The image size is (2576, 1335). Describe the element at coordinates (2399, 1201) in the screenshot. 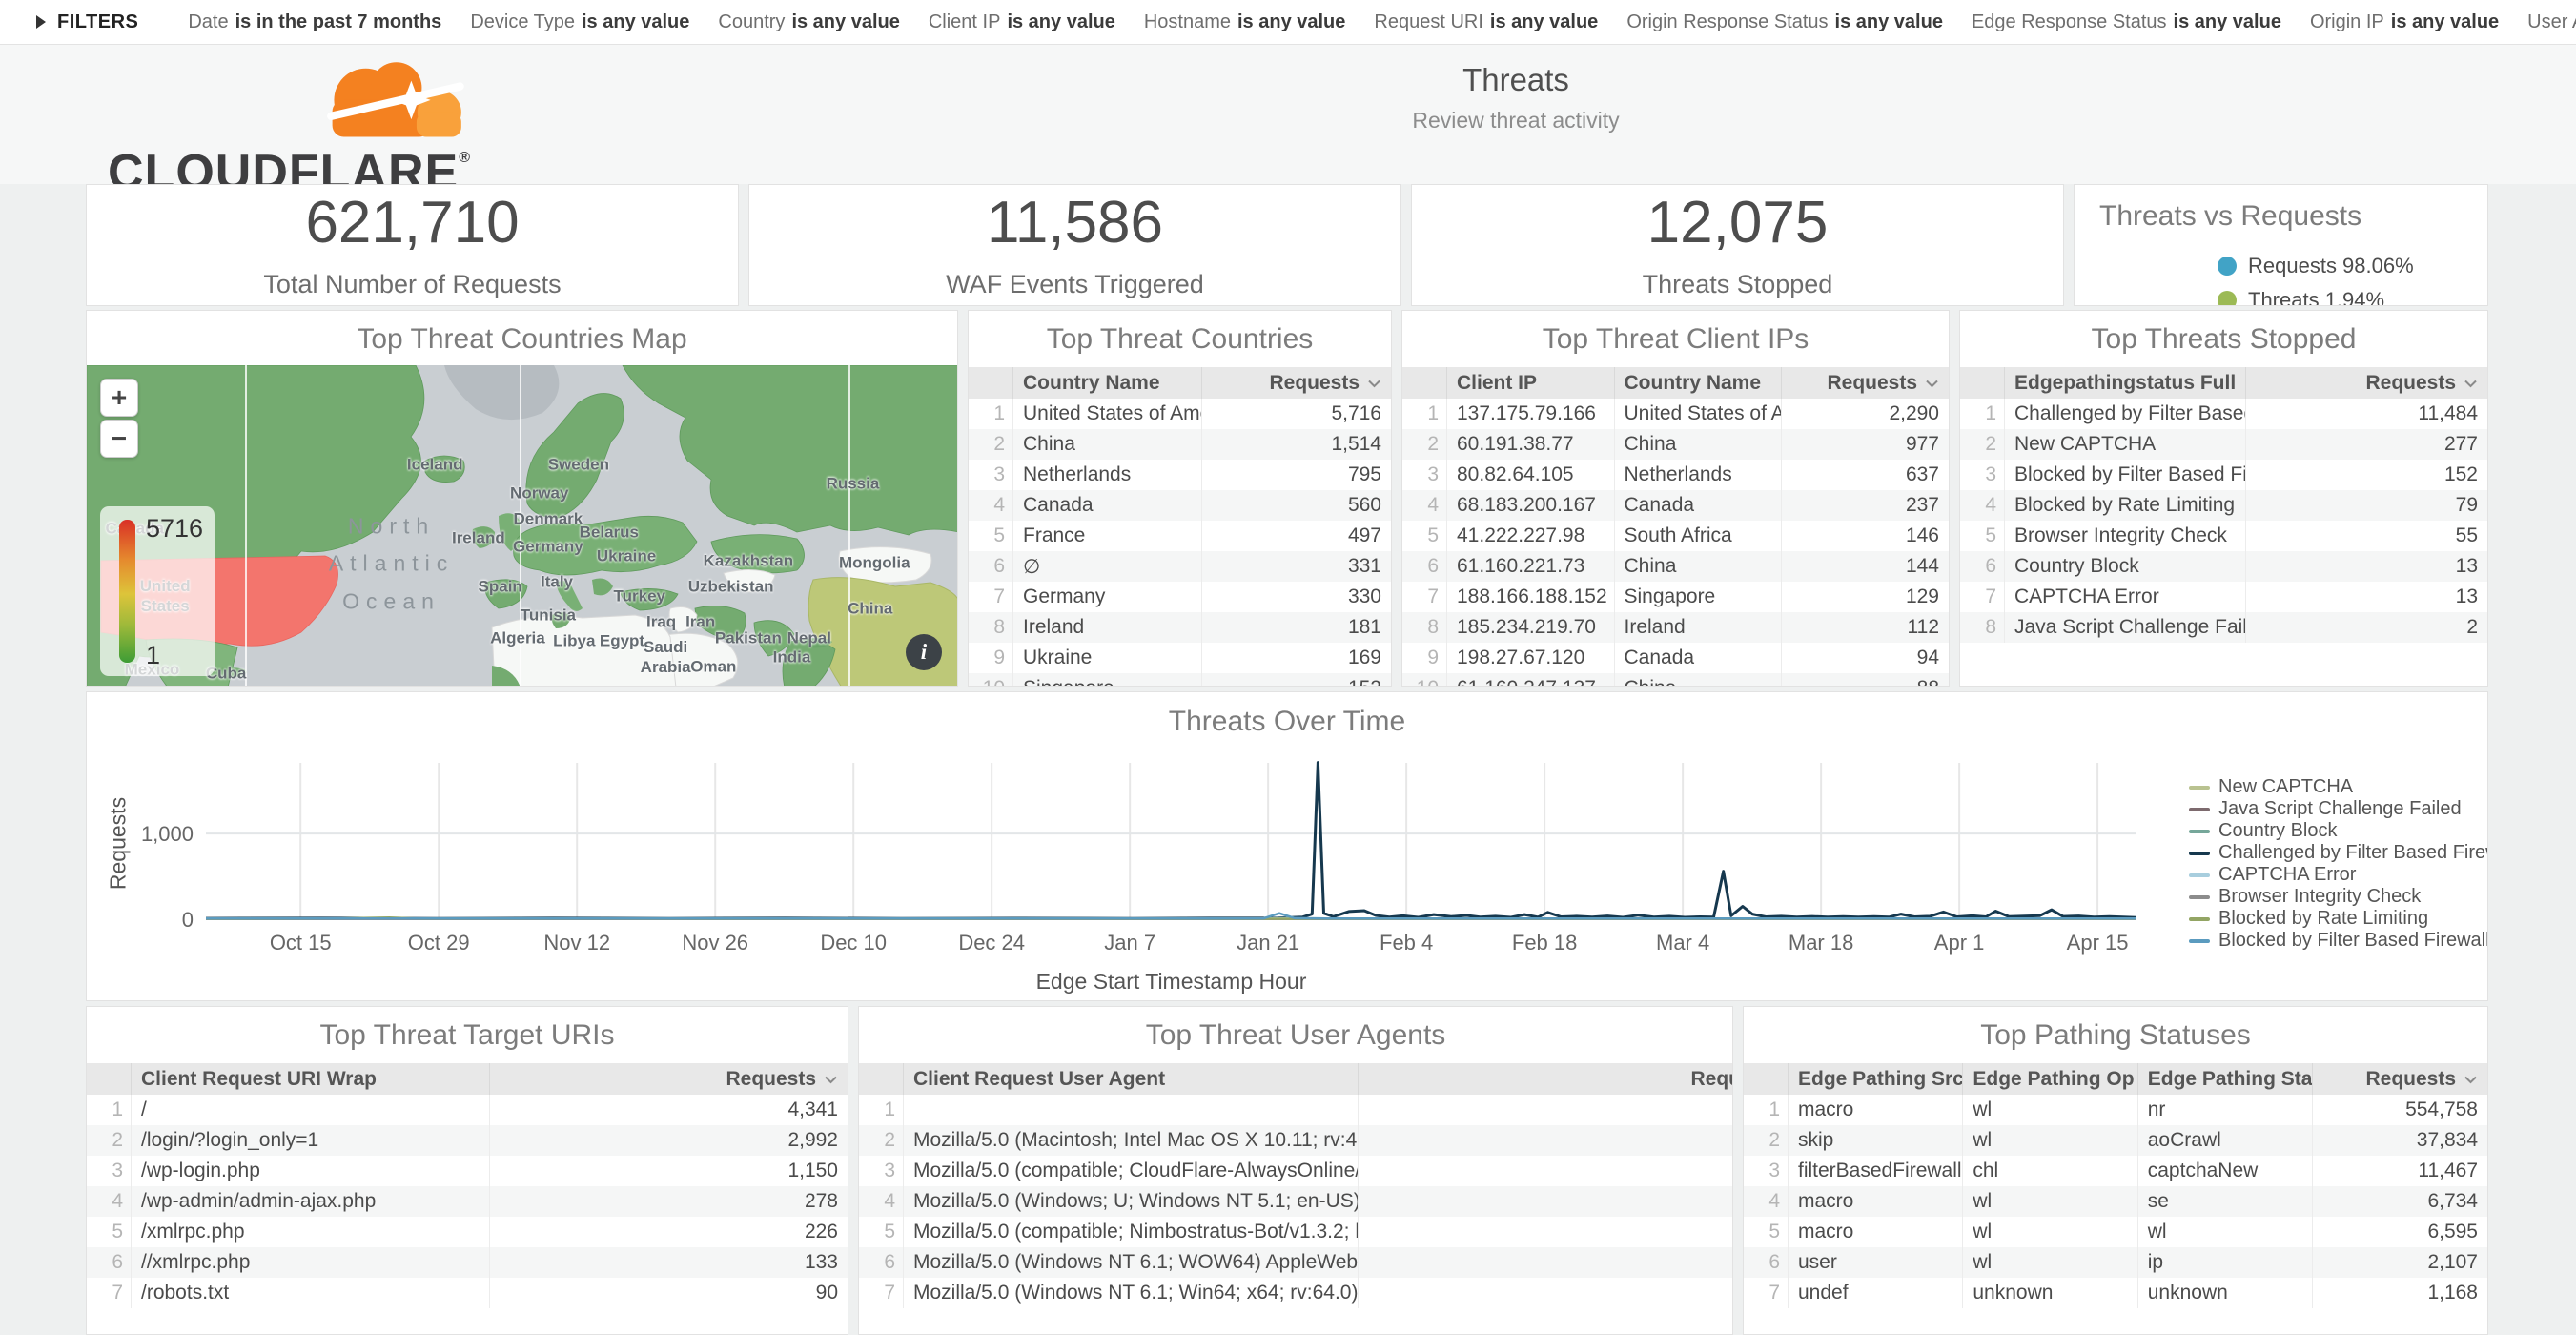

I see `table-cell: 6,734` at that location.